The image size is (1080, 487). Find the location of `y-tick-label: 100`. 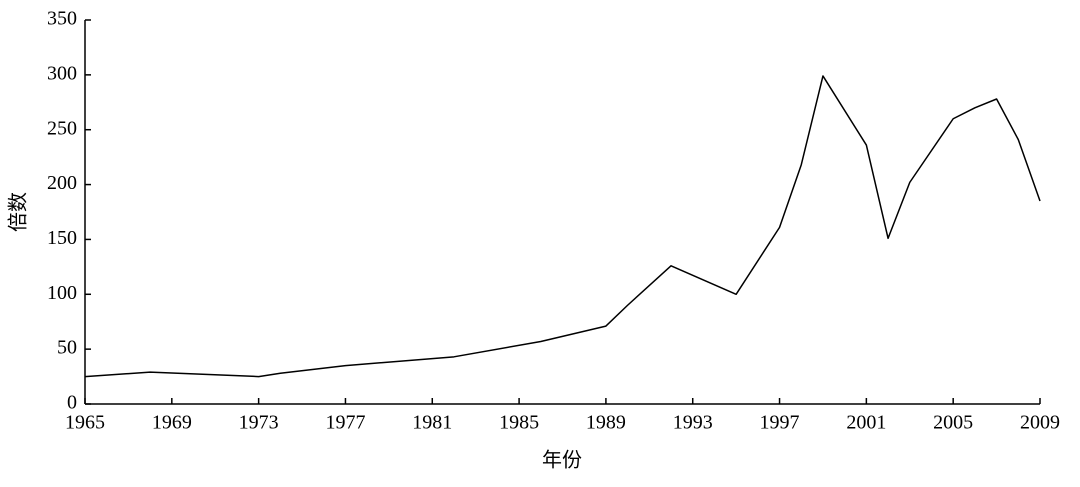

y-tick-label: 100 is located at coordinates (62, 293).